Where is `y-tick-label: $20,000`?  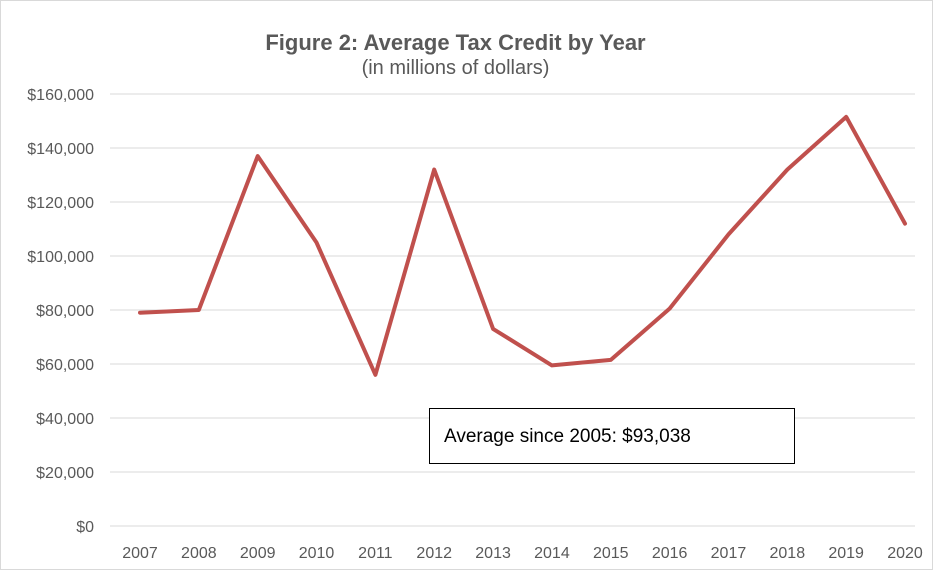 y-tick-label: $20,000 is located at coordinates (65, 473).